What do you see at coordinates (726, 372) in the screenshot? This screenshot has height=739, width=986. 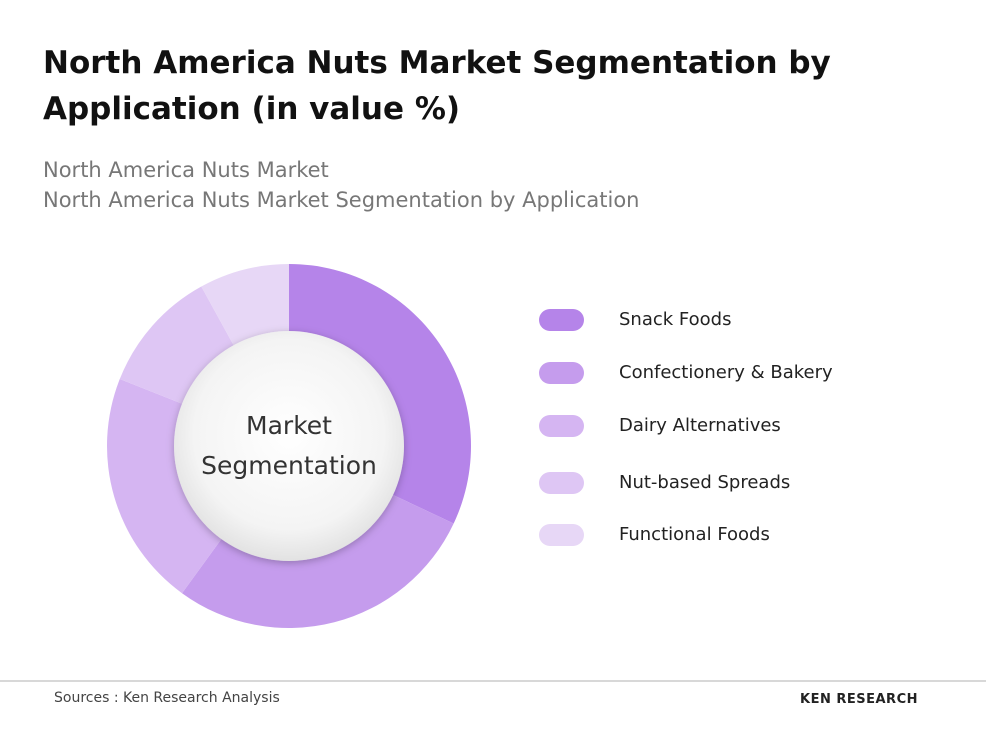 I see `legend-label: Confectionery & Bakery` at bounding box center [726, 372].